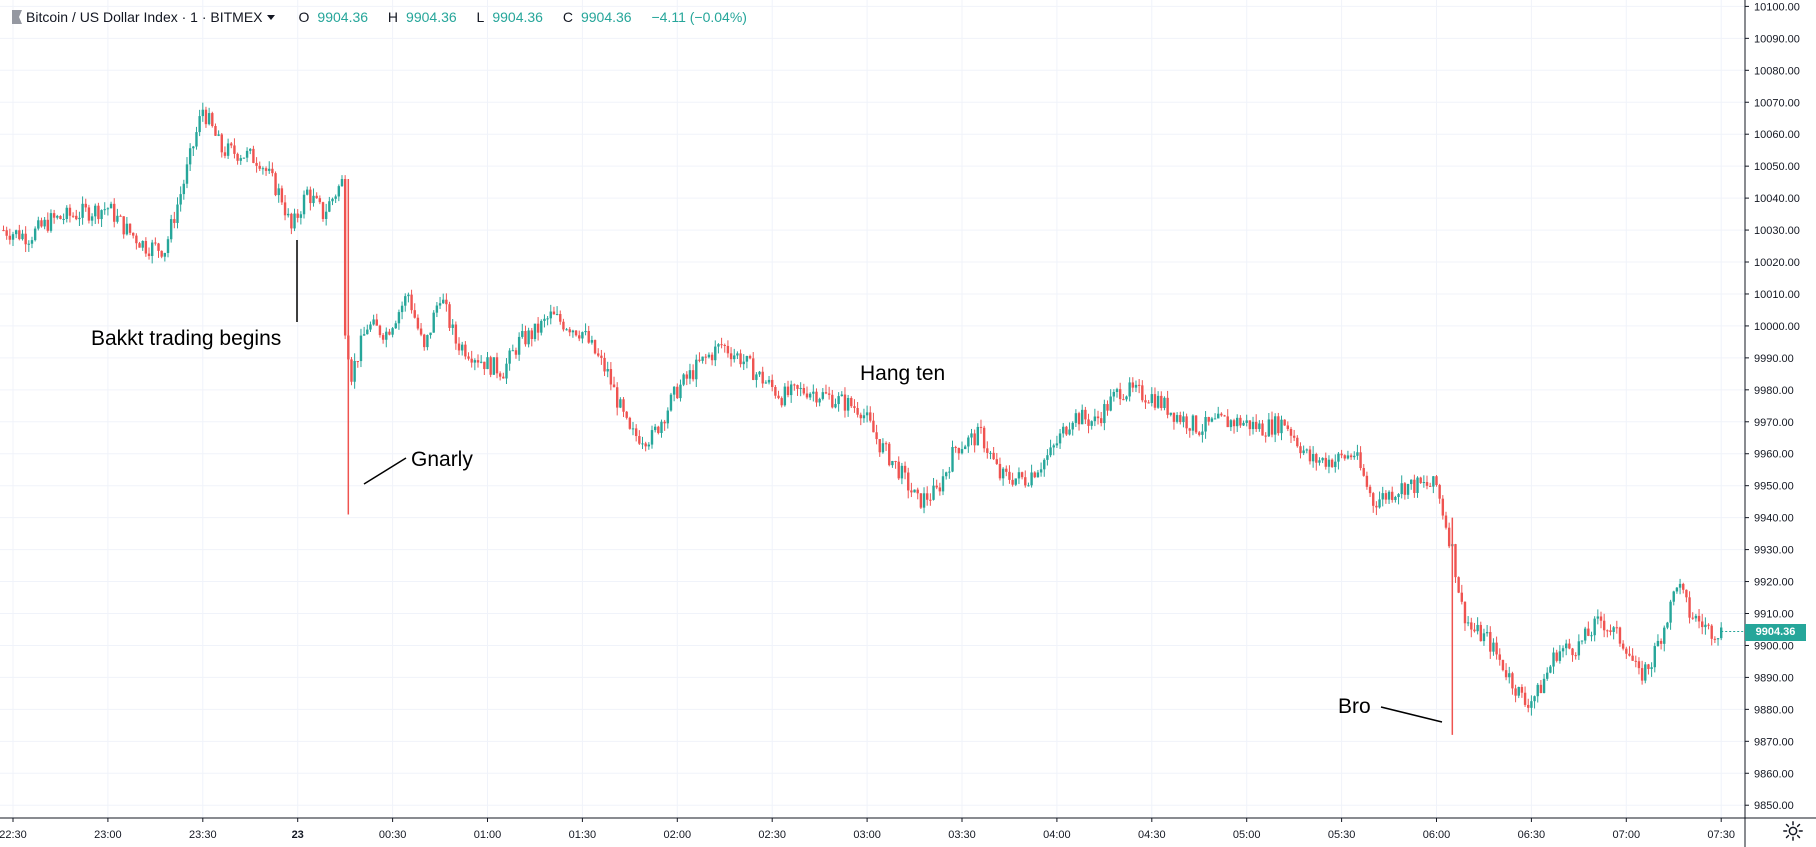  What do you see at coordinates (270, 17) in the screenshot?
I see `chevron-down-icon` at bounding box center [270, 17].